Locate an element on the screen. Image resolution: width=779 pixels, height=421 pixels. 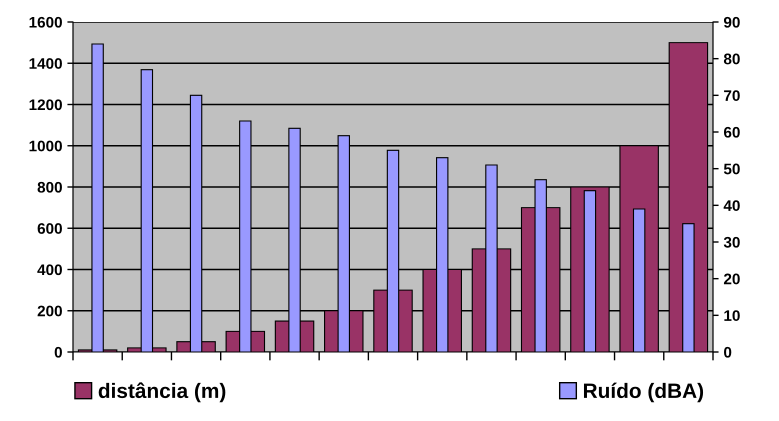
y-tick-label: 200 is located at coordinates (50, 311).